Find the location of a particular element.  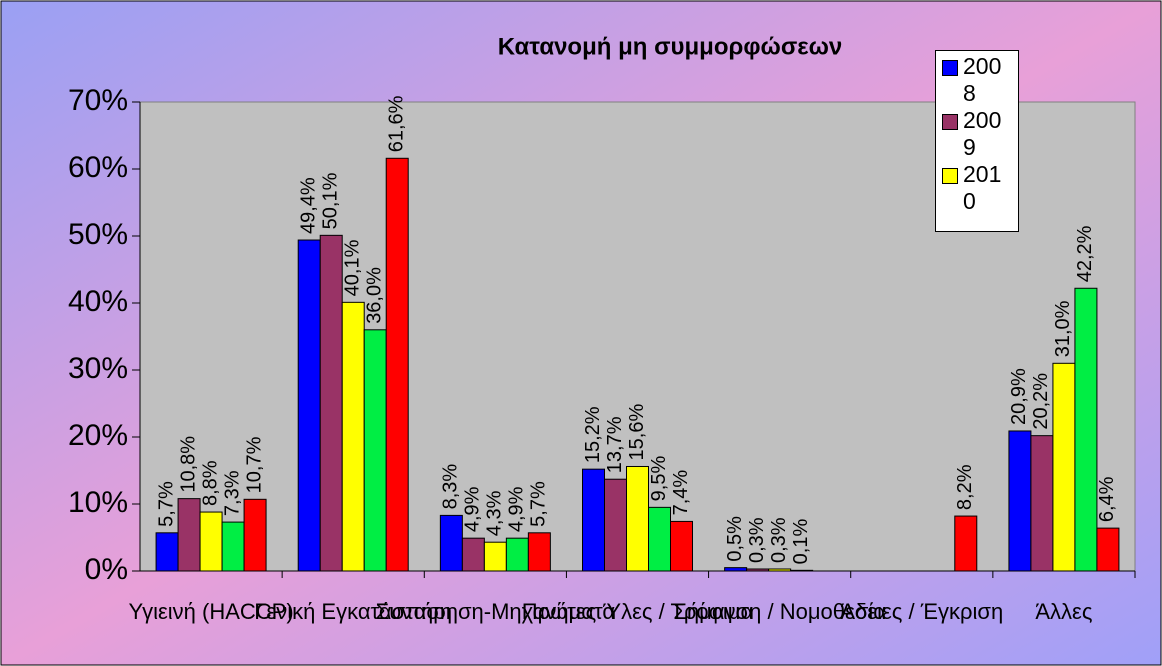

legend-label: 2008 is located at coordinates (982, 79).